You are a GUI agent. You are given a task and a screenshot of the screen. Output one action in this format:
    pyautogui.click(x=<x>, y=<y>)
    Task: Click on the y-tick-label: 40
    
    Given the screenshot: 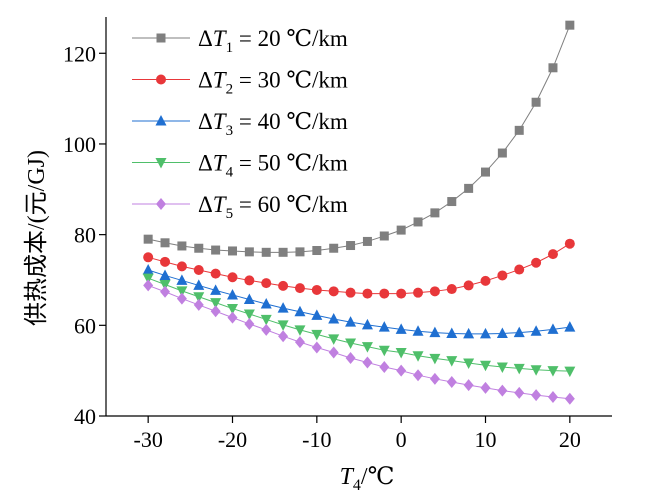 What is the action you would take?
    pyautogui.click(x=85, y=416)
    